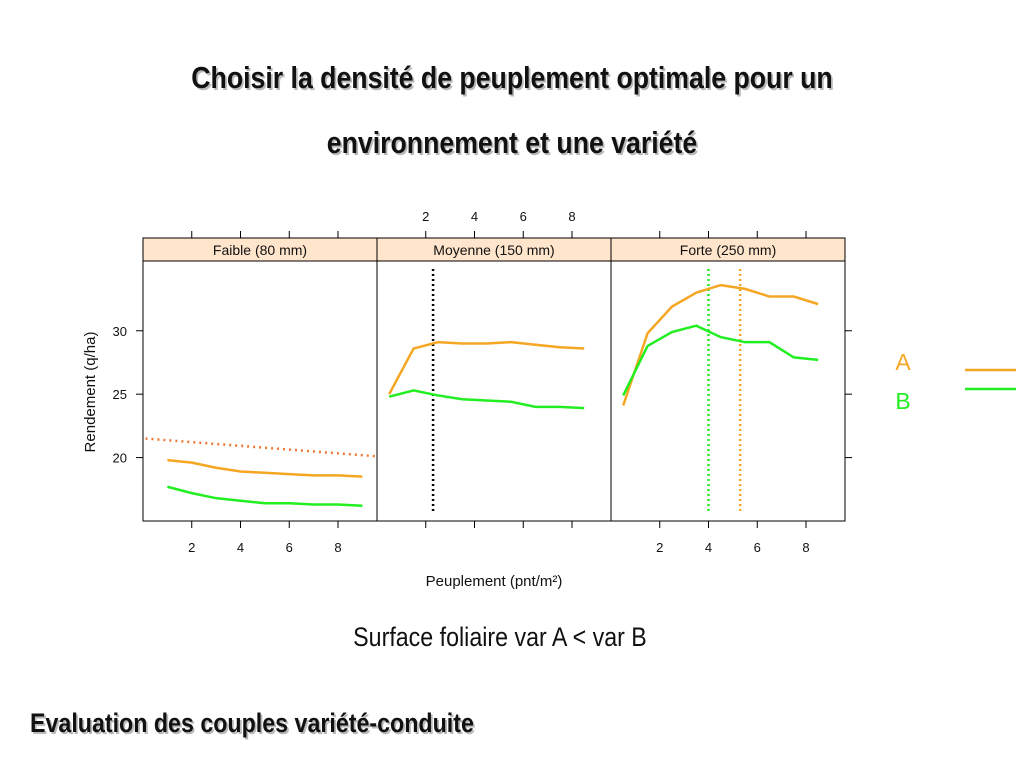 This screenshot has width=1024, height=768. I want to click on panel-strip-label: Forte (250 mm), so click(728, 250).